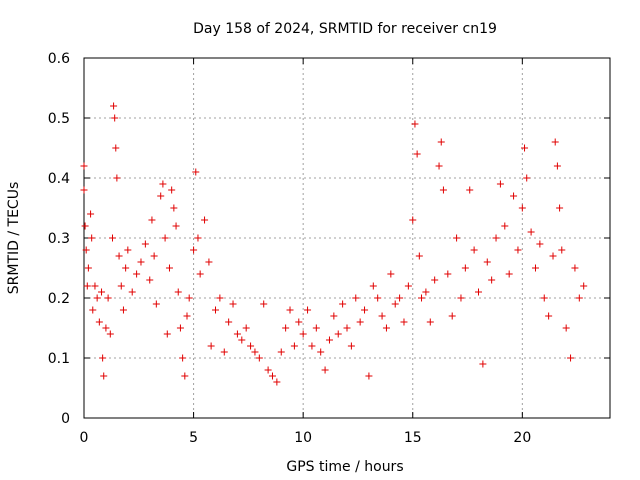 The image size is (640, 480). I want to click on y-tick-label: 0.5, so click(59, 119).